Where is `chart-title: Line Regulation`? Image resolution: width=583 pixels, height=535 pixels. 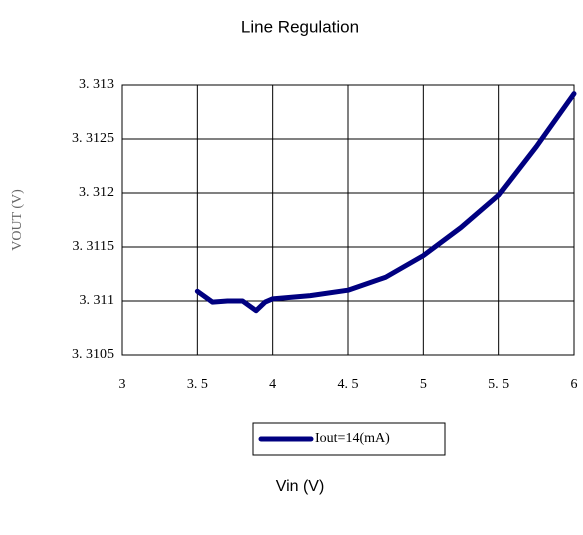
chart-title: Line Regulation is located at coordinates (300, 26).